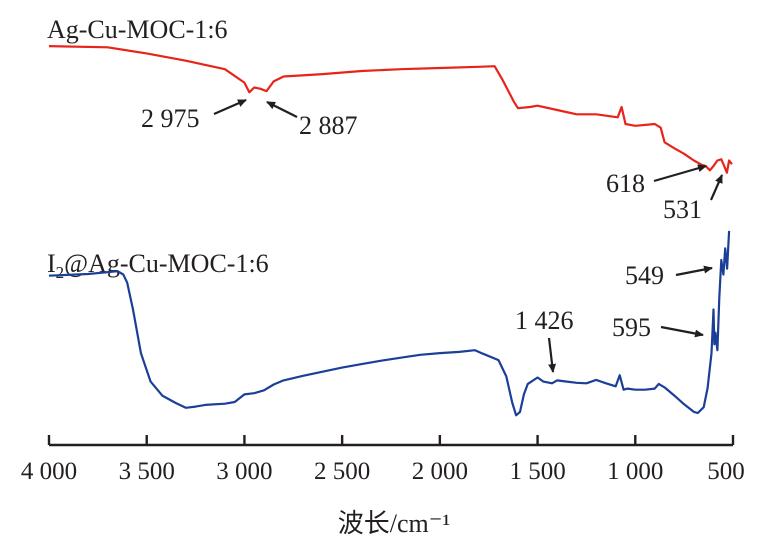 This screenshot has height=549, width=759. Describe the element at coordinates (383, 460) in the screenshot. I see `x-axis-ticks: 4 000 3 500 3 000 2 500 2 000 1 500 1 000 500` at that location.